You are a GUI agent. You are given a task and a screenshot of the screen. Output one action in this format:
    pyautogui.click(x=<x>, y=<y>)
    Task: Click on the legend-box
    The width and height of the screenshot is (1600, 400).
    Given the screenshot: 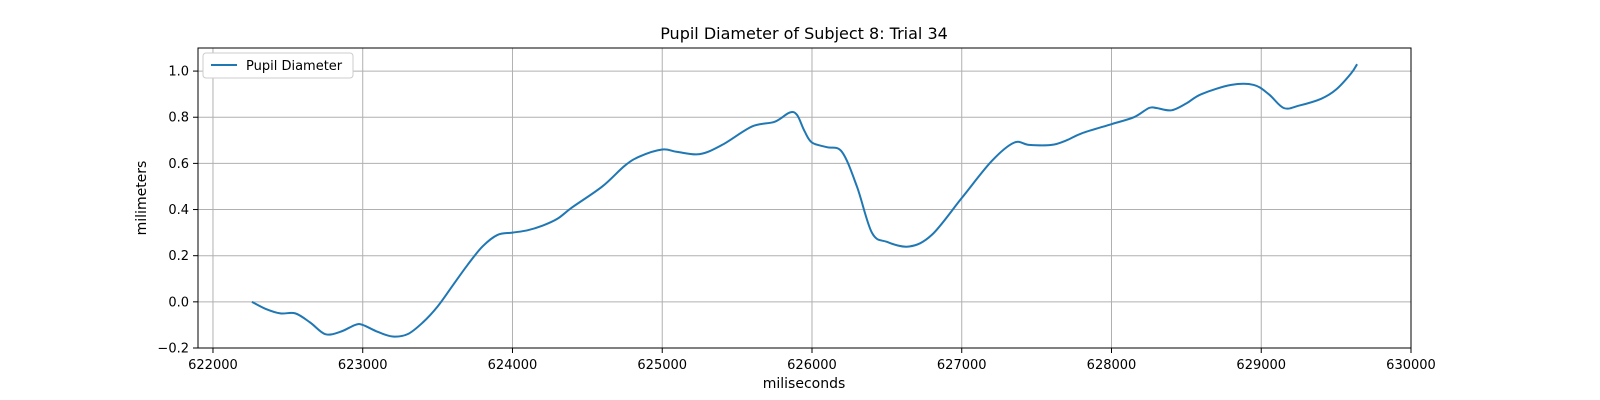 What is the action you would take?
    pyautogui.click(x=278, y=65)
    